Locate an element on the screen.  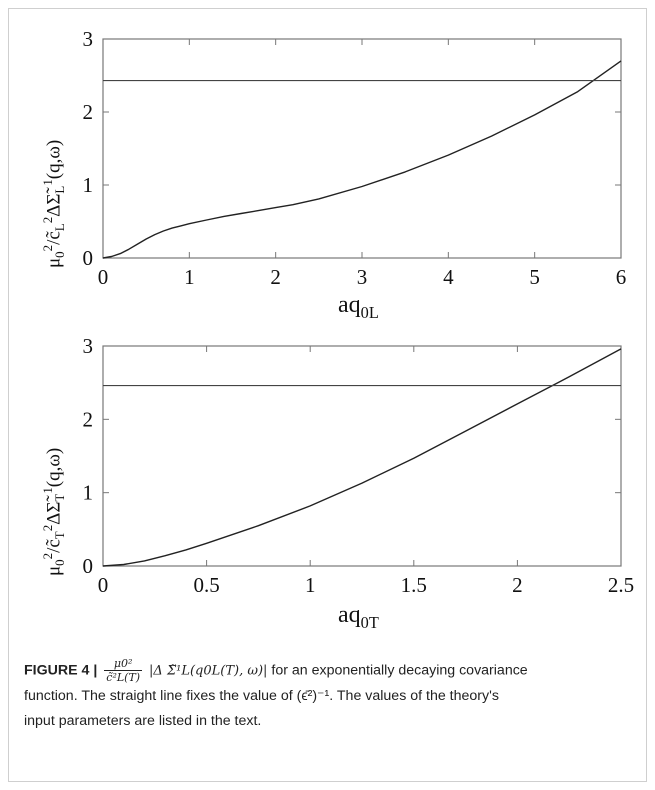
top-x-tick-label: 3 is located at coordinates (362, 277).